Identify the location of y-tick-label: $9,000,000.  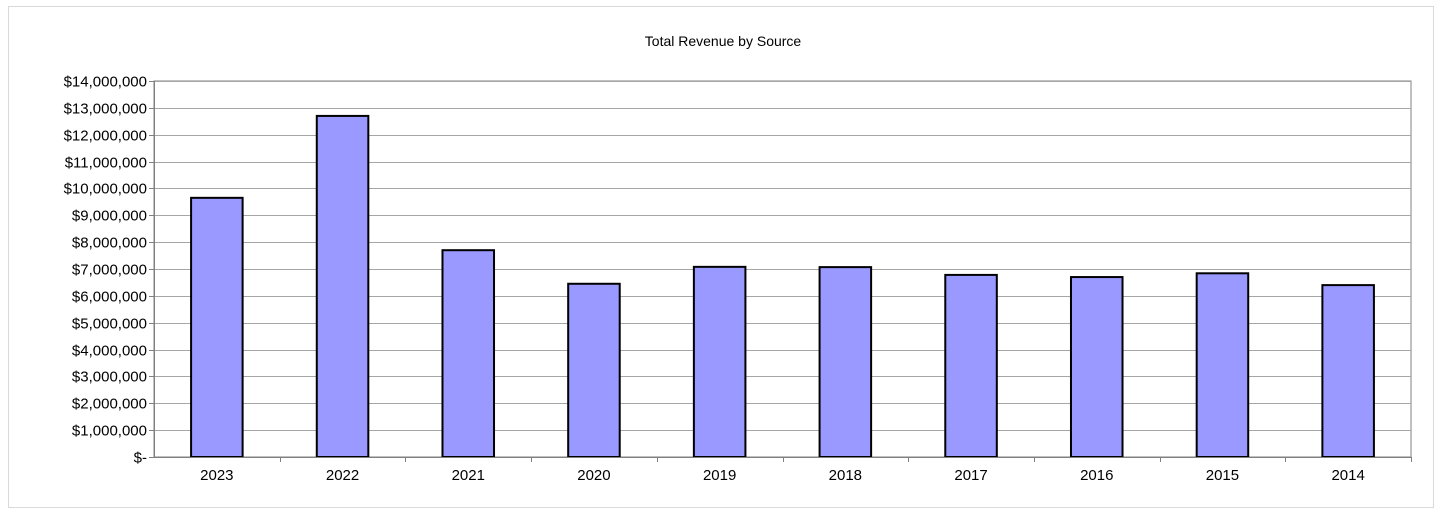
(109, 216).